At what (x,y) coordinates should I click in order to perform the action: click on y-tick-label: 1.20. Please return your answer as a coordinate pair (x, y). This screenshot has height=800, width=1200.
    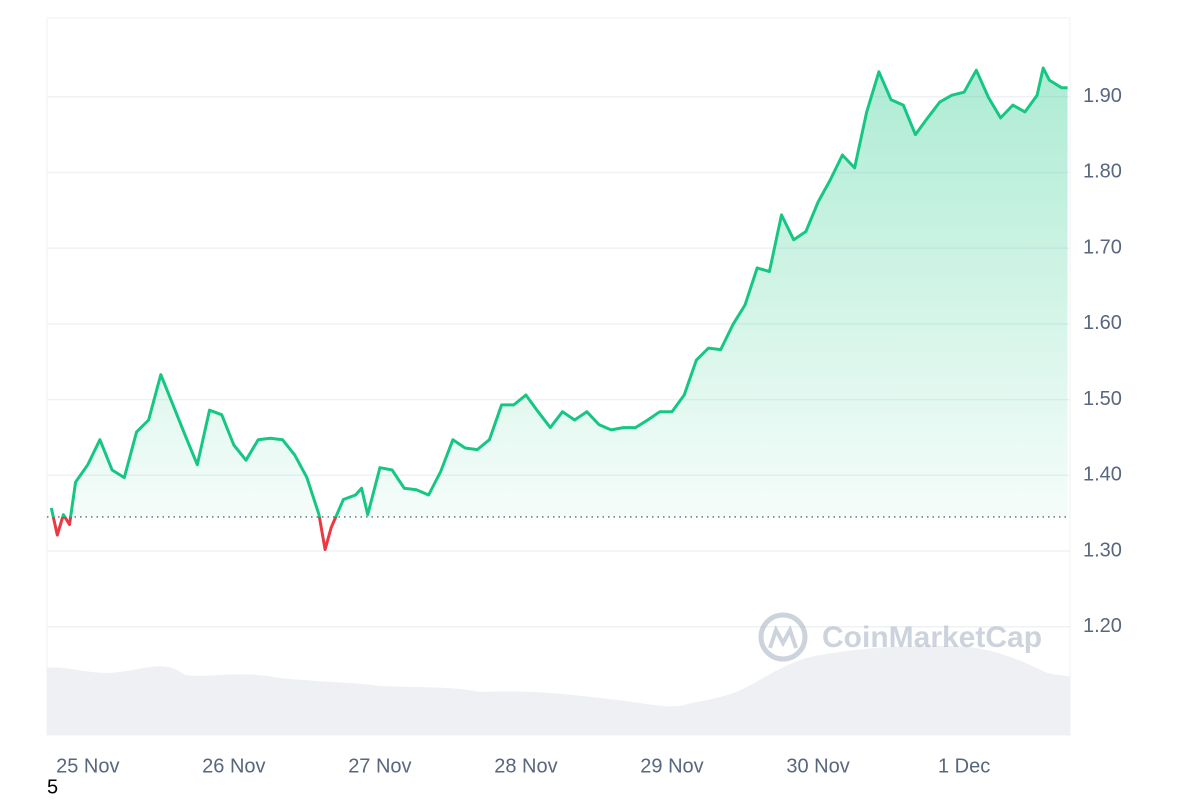
    Looking at the image, I should click on (1102, 626).